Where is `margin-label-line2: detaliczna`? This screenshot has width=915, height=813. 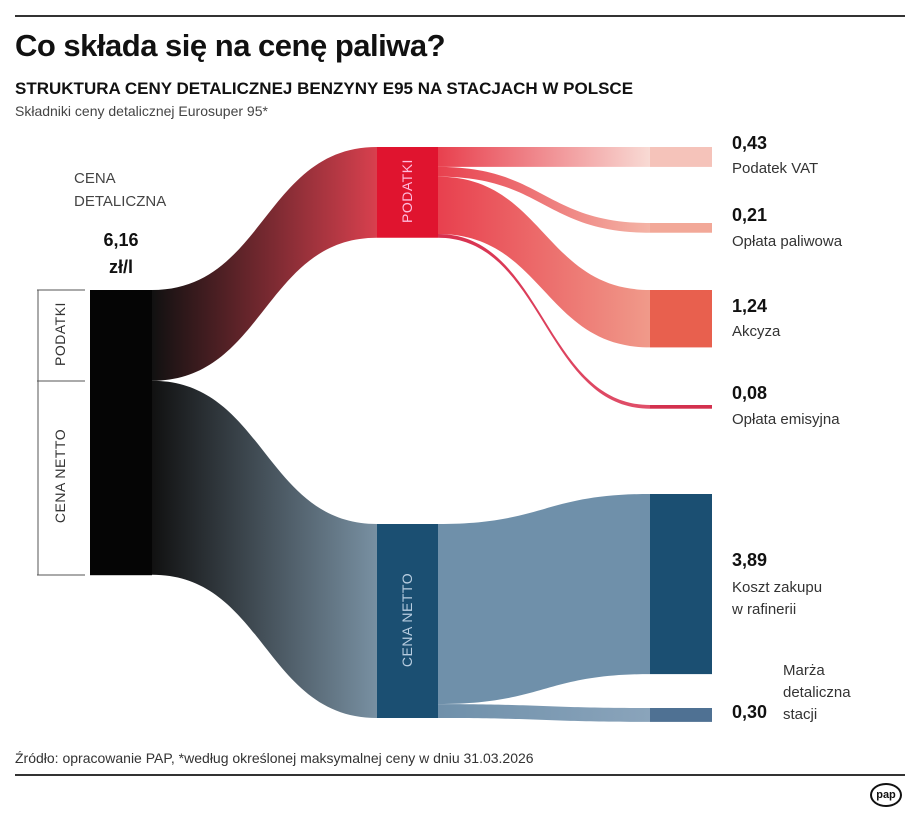 margin-label-line2: detaliczna is located at coordinates (817, 692).